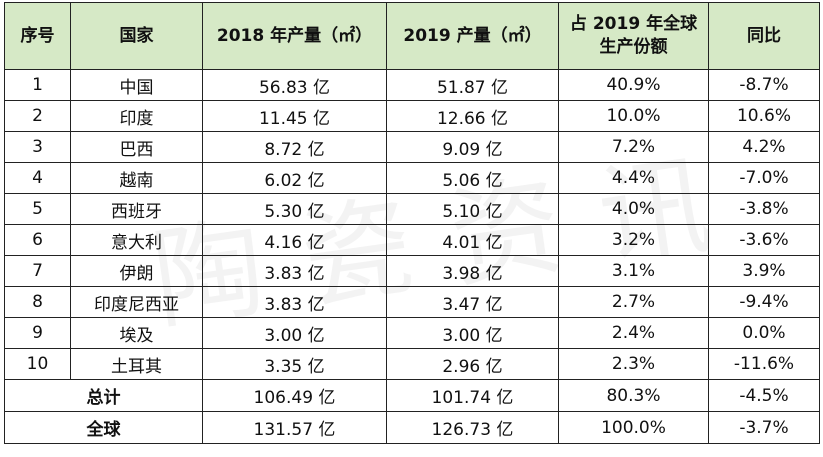 Image resolution: width=823 pixels, height=457 pixels. I want to click on cell-share-2019: 2.3%, so click(633, 364).